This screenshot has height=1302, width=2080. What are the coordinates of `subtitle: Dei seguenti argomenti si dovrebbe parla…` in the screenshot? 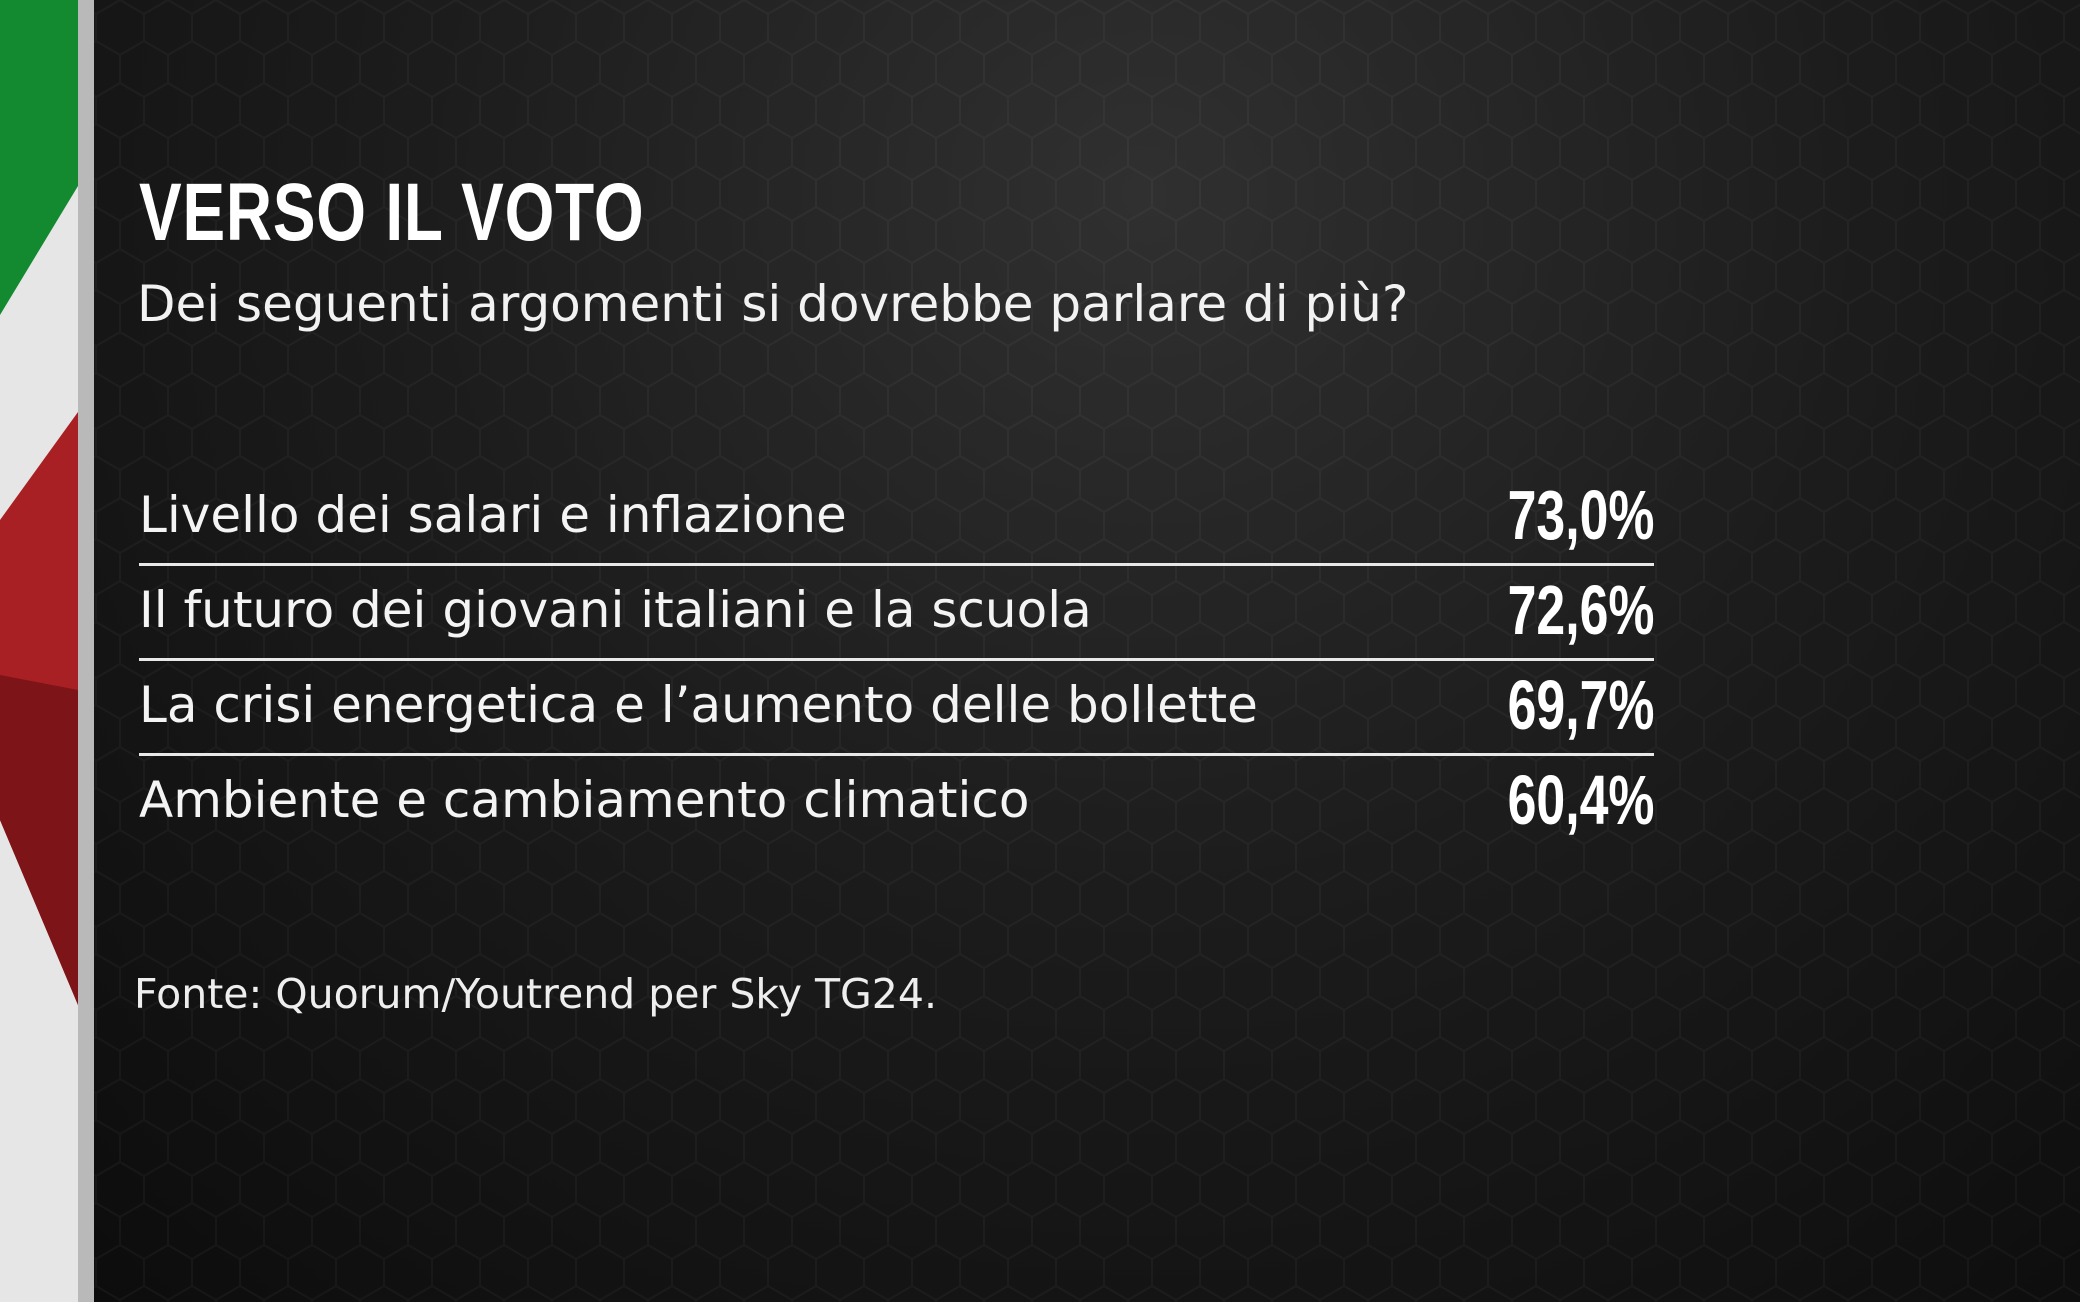 It's located at (773, 304).